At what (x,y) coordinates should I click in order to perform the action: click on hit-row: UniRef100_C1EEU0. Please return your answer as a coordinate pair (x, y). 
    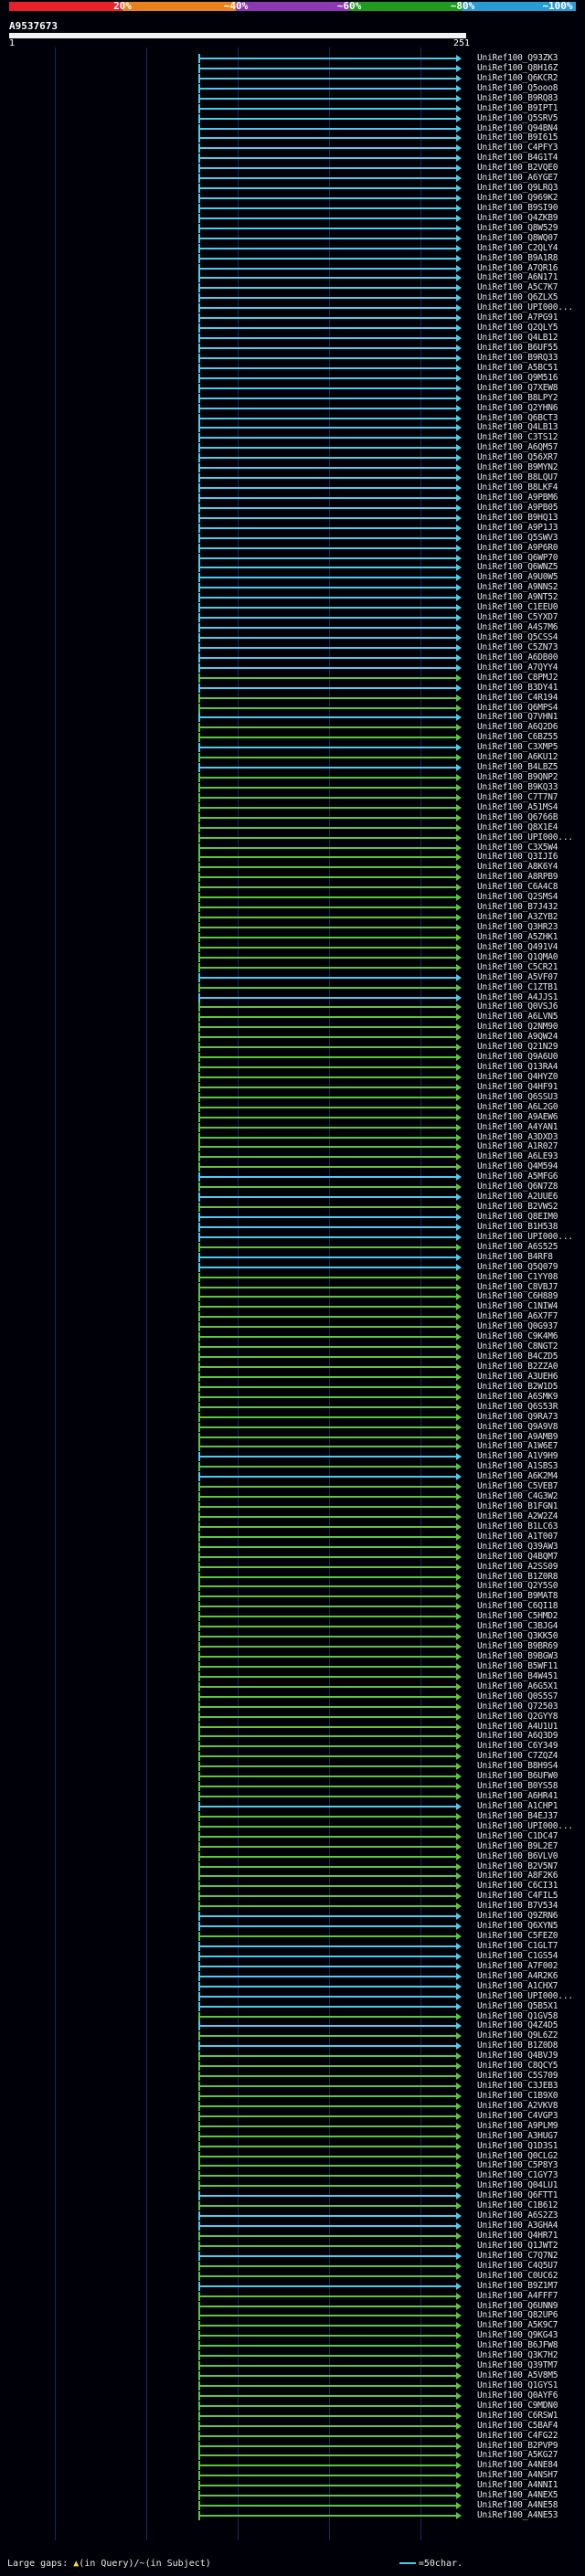
    Looking at the image, I should click on (293, 607).